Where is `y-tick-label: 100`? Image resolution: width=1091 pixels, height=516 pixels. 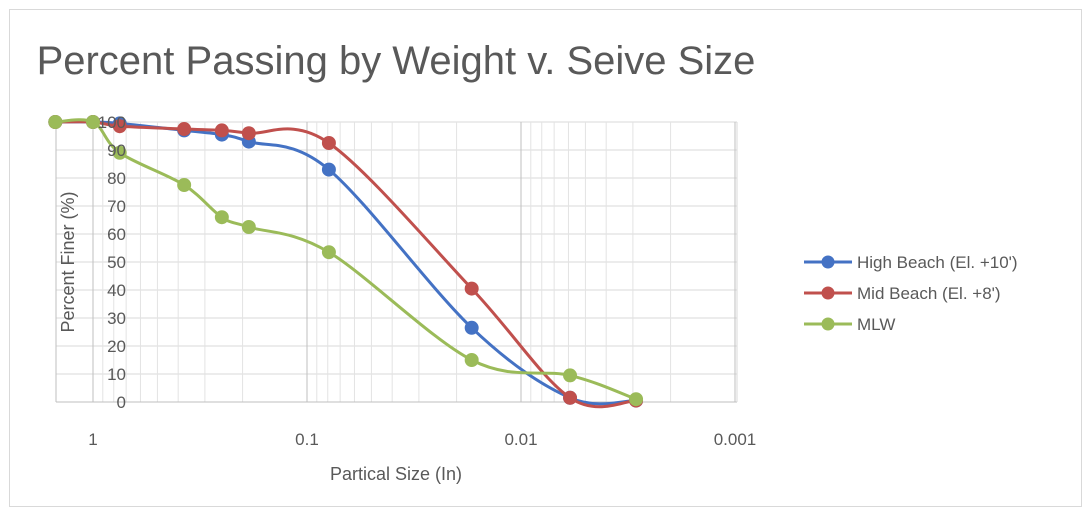
y-tick-label: 100 is located at coordinates (112, 122).